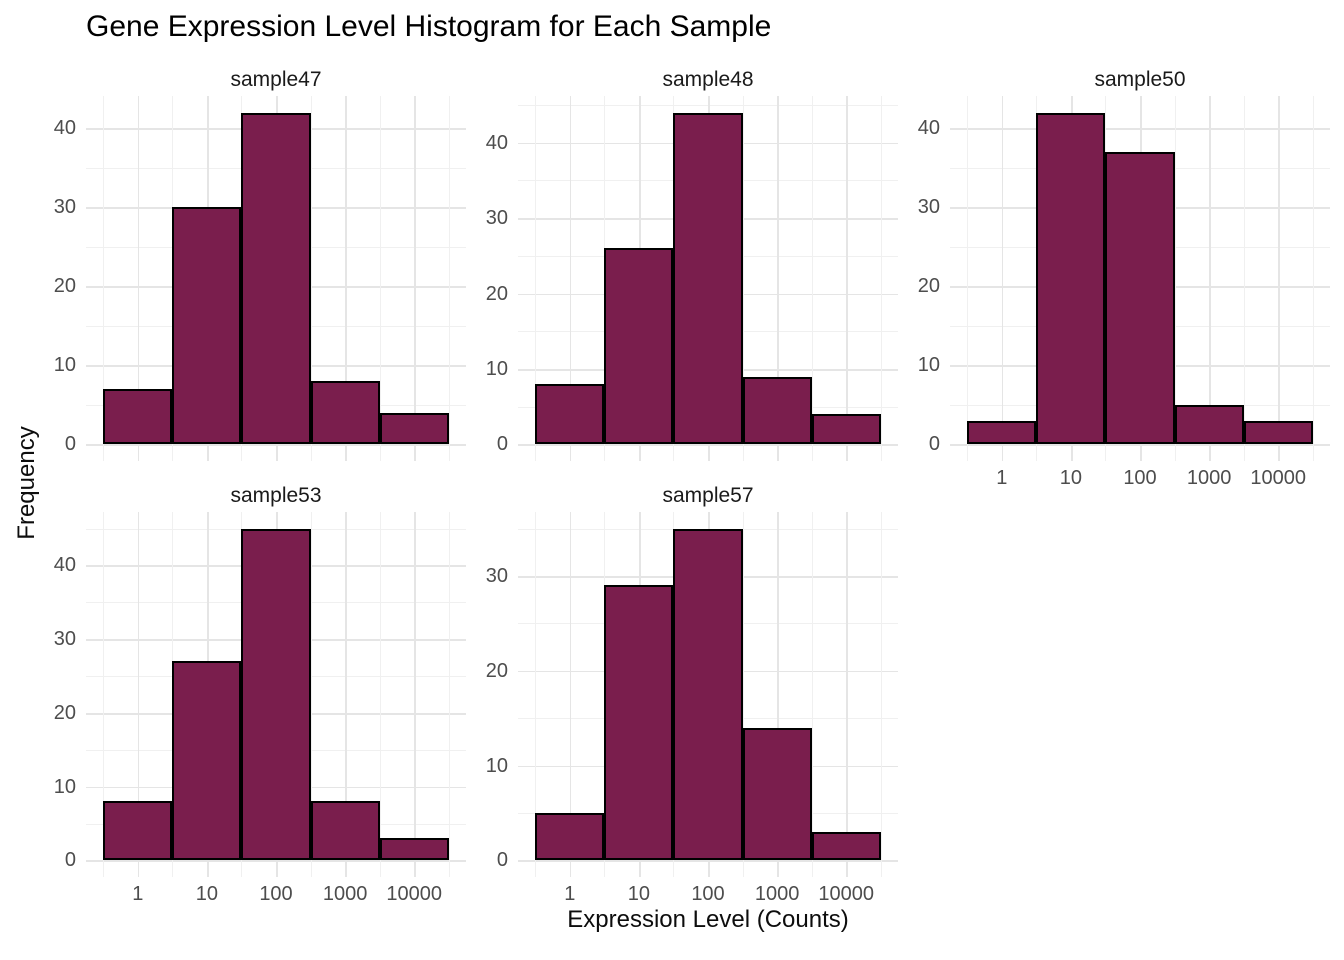 The height and width of the screenshot is (960, 1344). I want to click on facet-panel-sample50: sample50 0 10 20 30 40 1 10 100 1000 10000, so click(1124, 278).